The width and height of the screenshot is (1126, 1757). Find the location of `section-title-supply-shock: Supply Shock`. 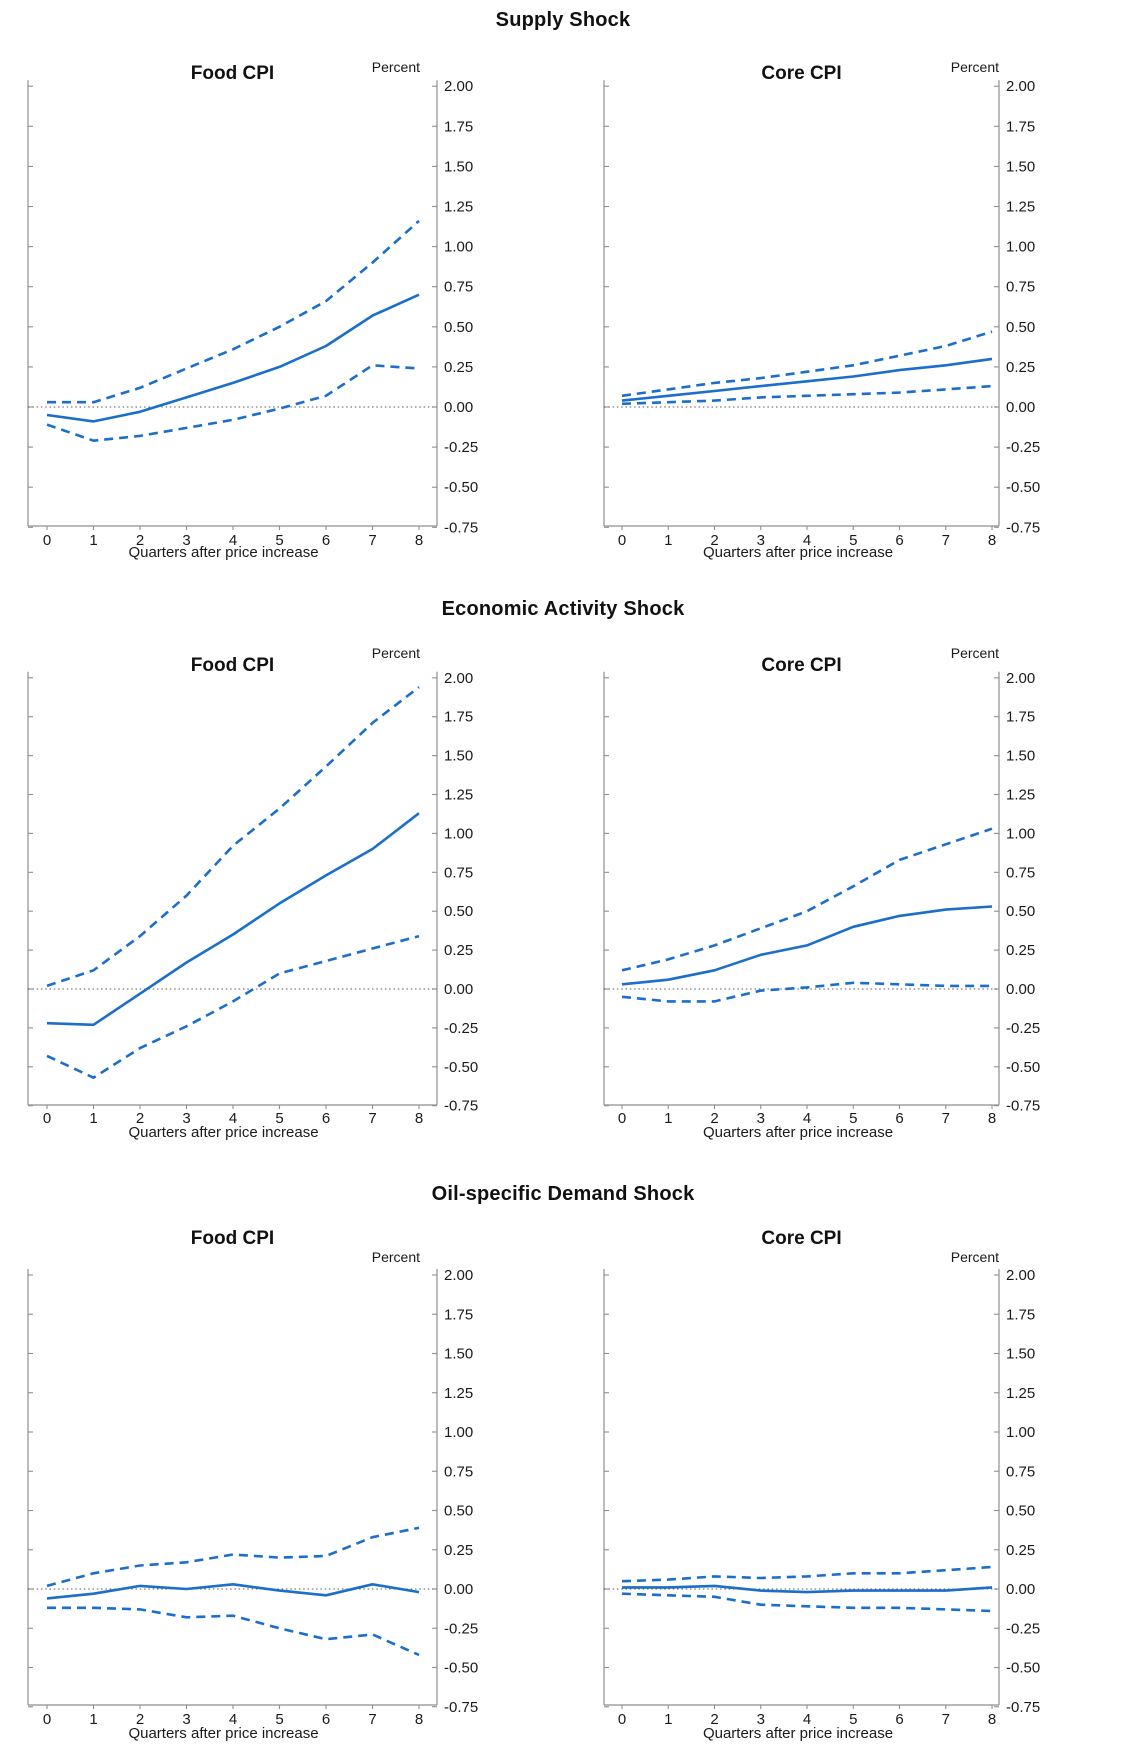

section-title-supply-shock: Supply Shock is located at coordinates (563, 20).